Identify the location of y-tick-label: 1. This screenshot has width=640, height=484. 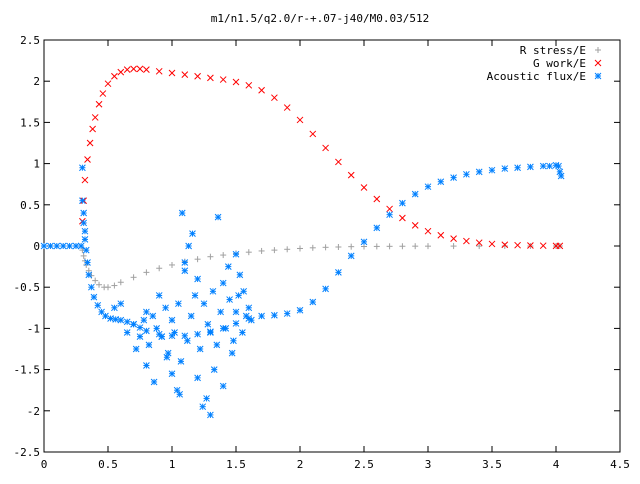
(36, 164).